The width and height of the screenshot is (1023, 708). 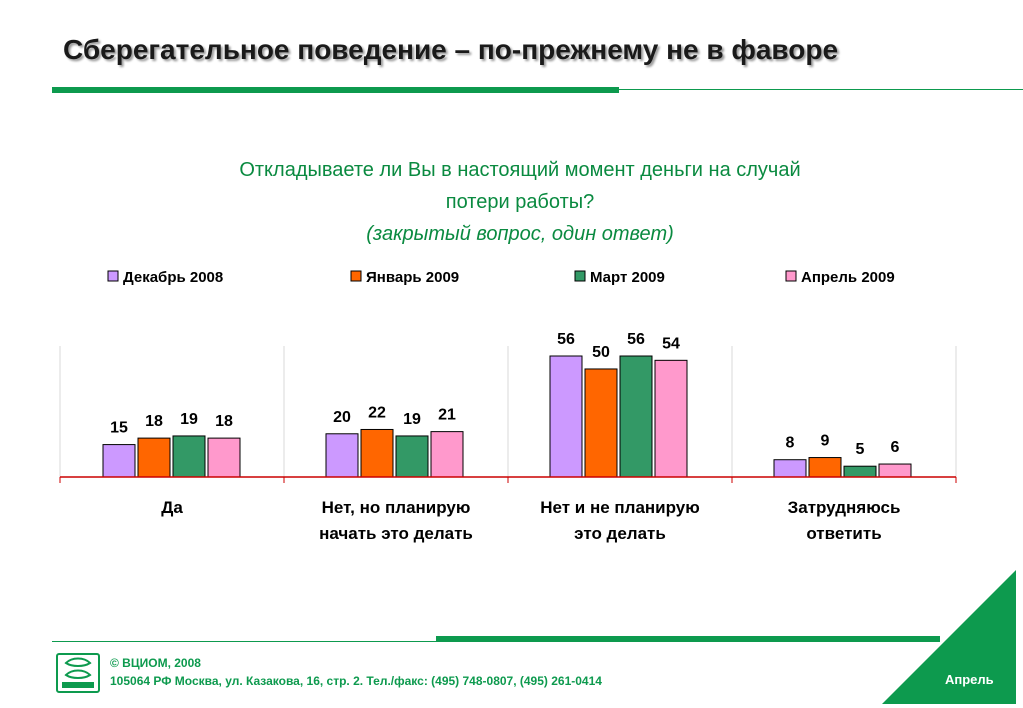 What do you see at coordinates (244, 641) in the screenshot?
I see `footer-line` at bounding box center [244, 641].